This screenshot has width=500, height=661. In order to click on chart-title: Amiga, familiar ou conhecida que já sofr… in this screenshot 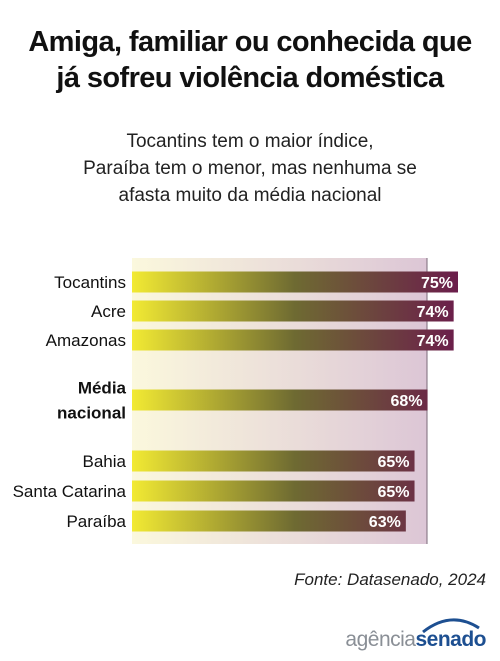, I will do `click(250, 60)`.